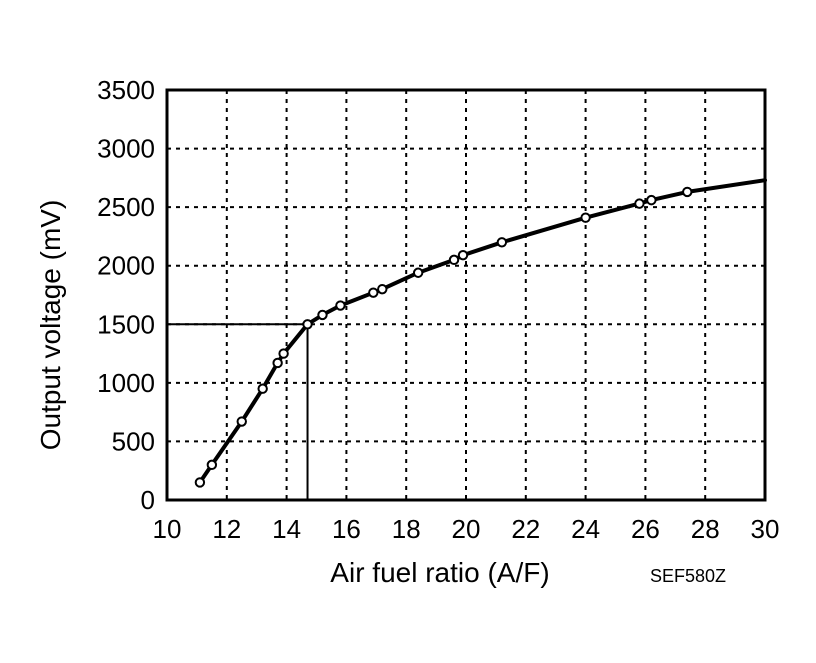 This screenshot has height=663, width=816. I want to click on y-tick-label: 1500, so click(126, 324).